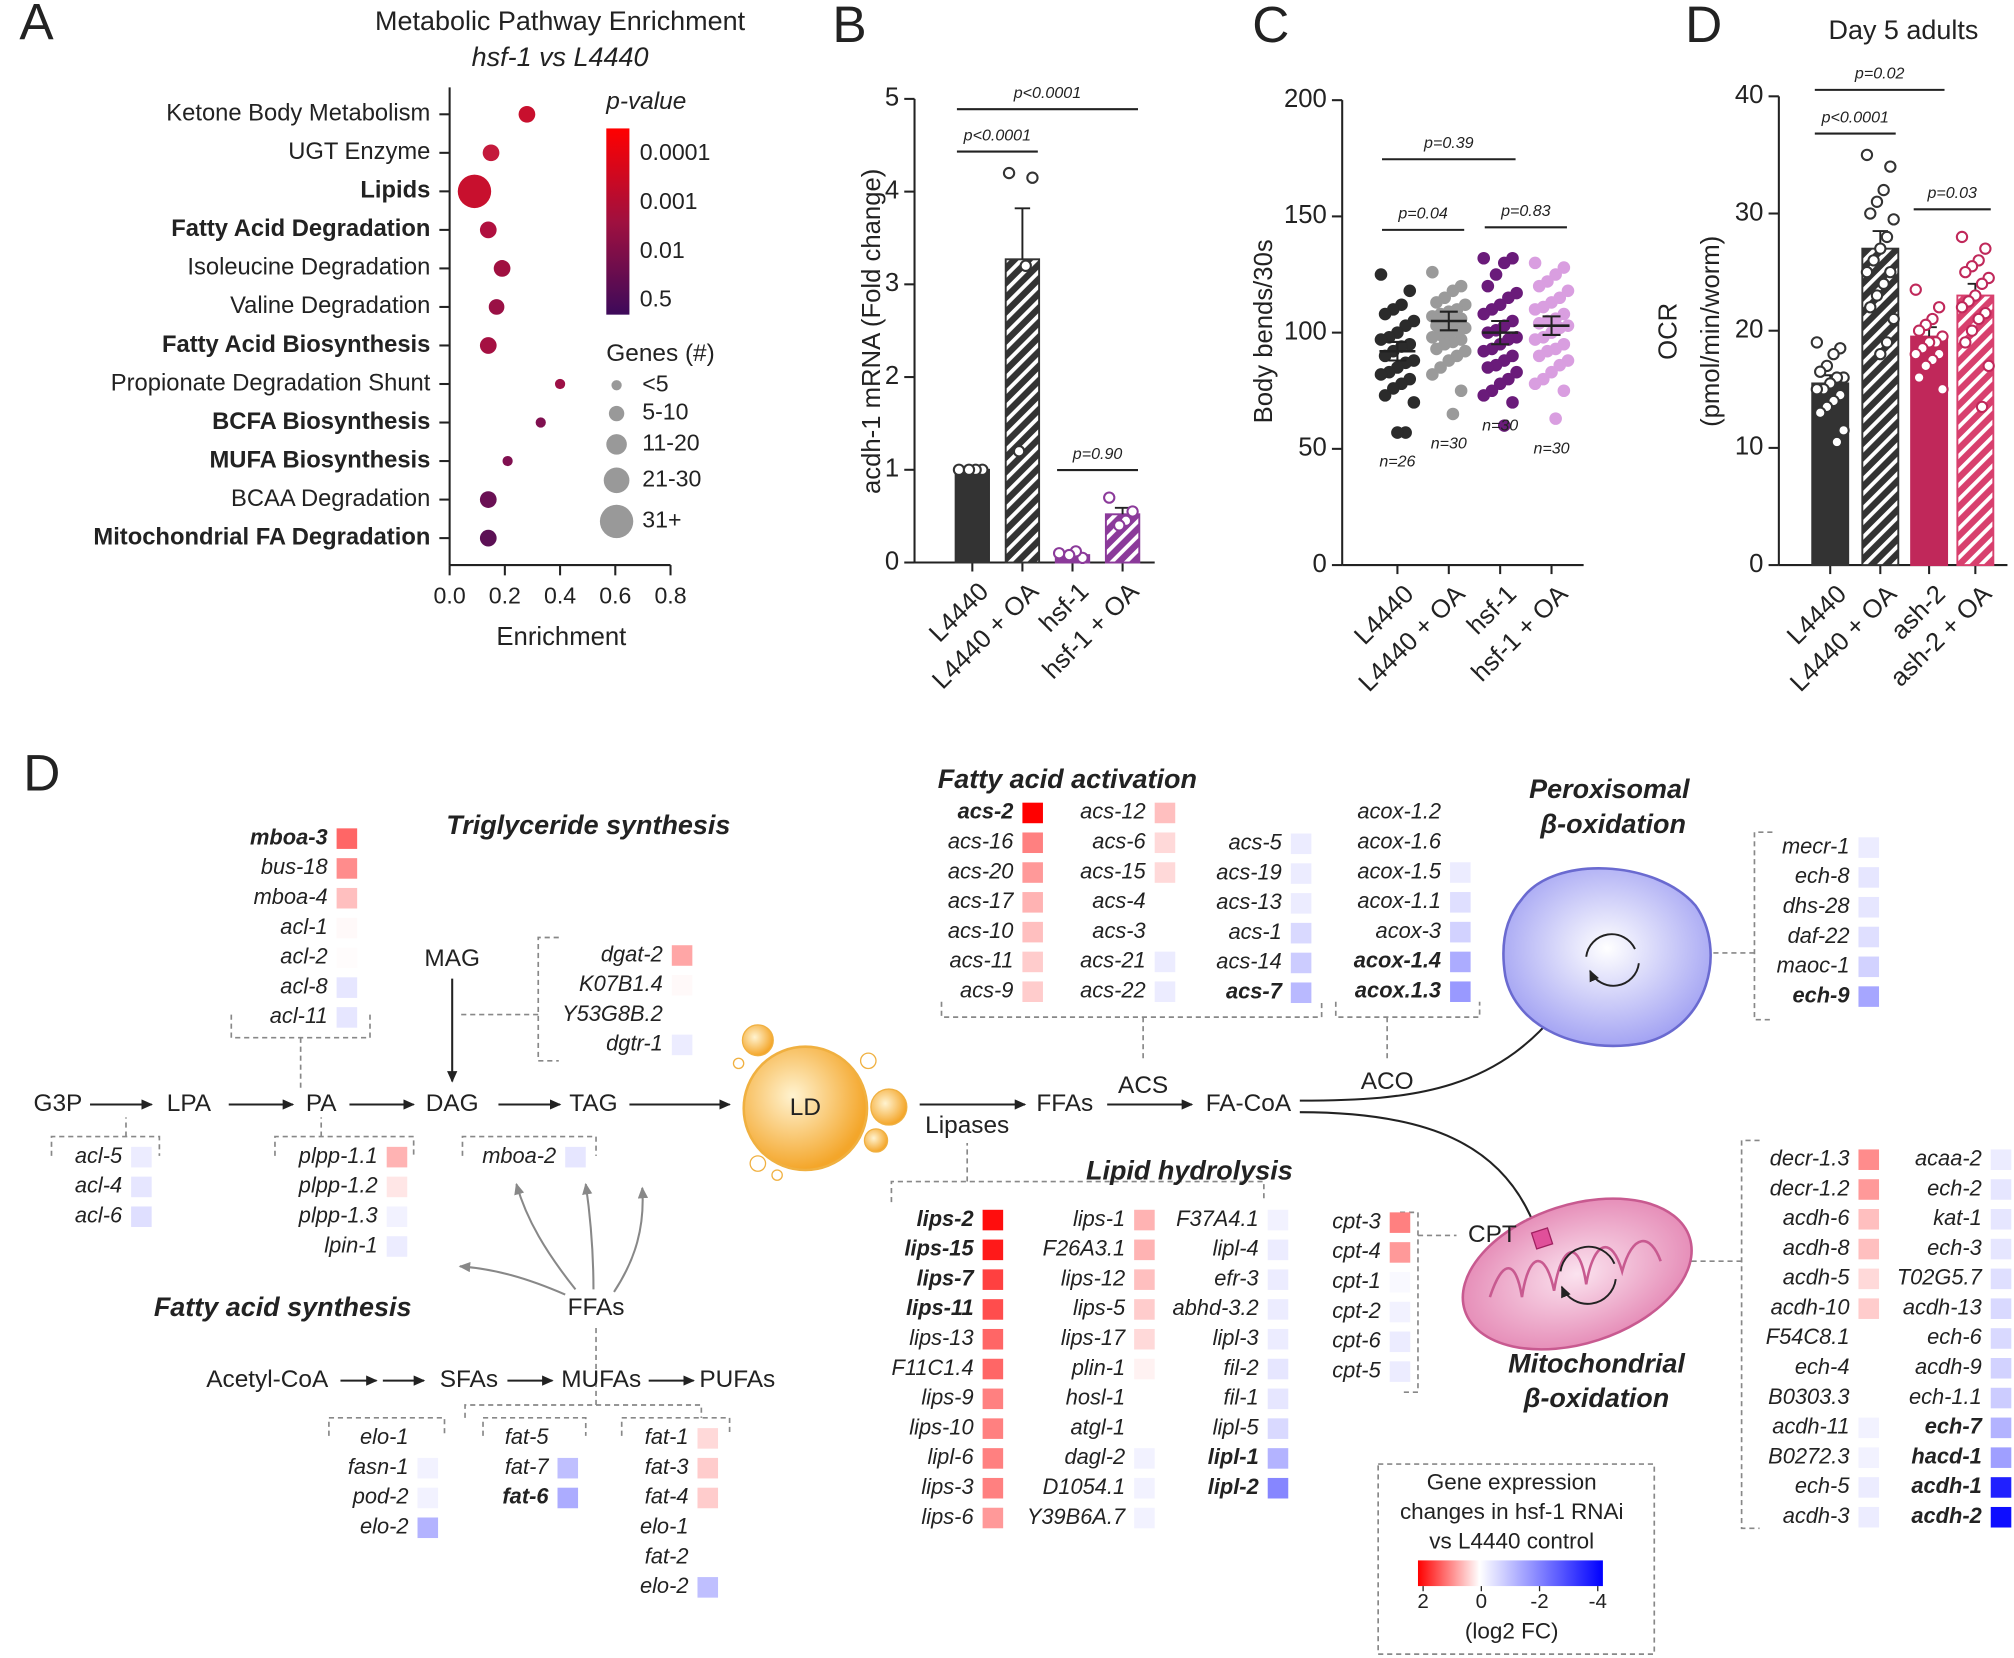 This screenshot has height=1658, width=2014. Describe the element at coordinates (1816, 1515) in the screenshot. I see `gene-name: acdh-3` at that location.